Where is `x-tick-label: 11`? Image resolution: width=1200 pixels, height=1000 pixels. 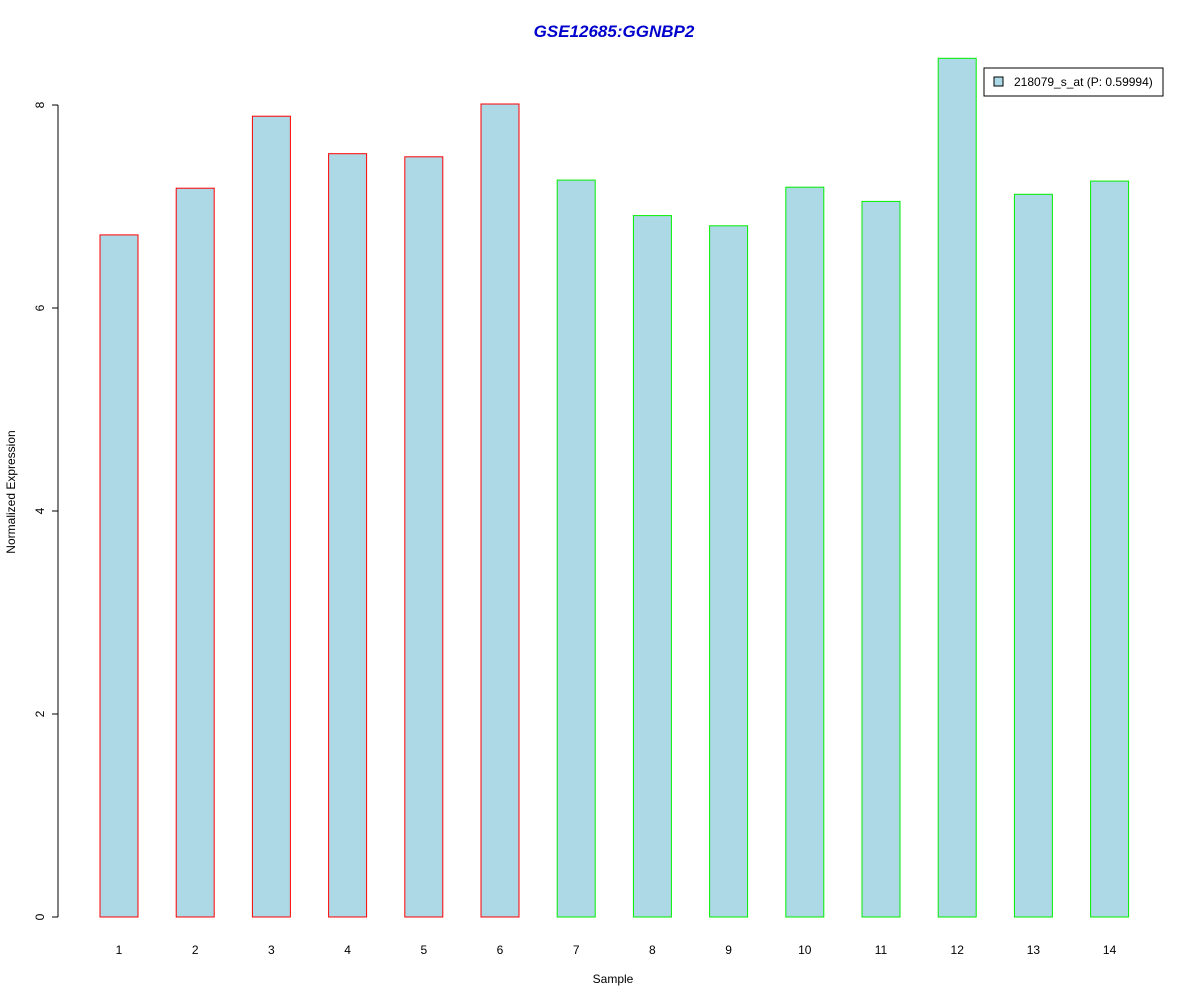
x-tick-label: 11 is located at coordinates (881, 950).